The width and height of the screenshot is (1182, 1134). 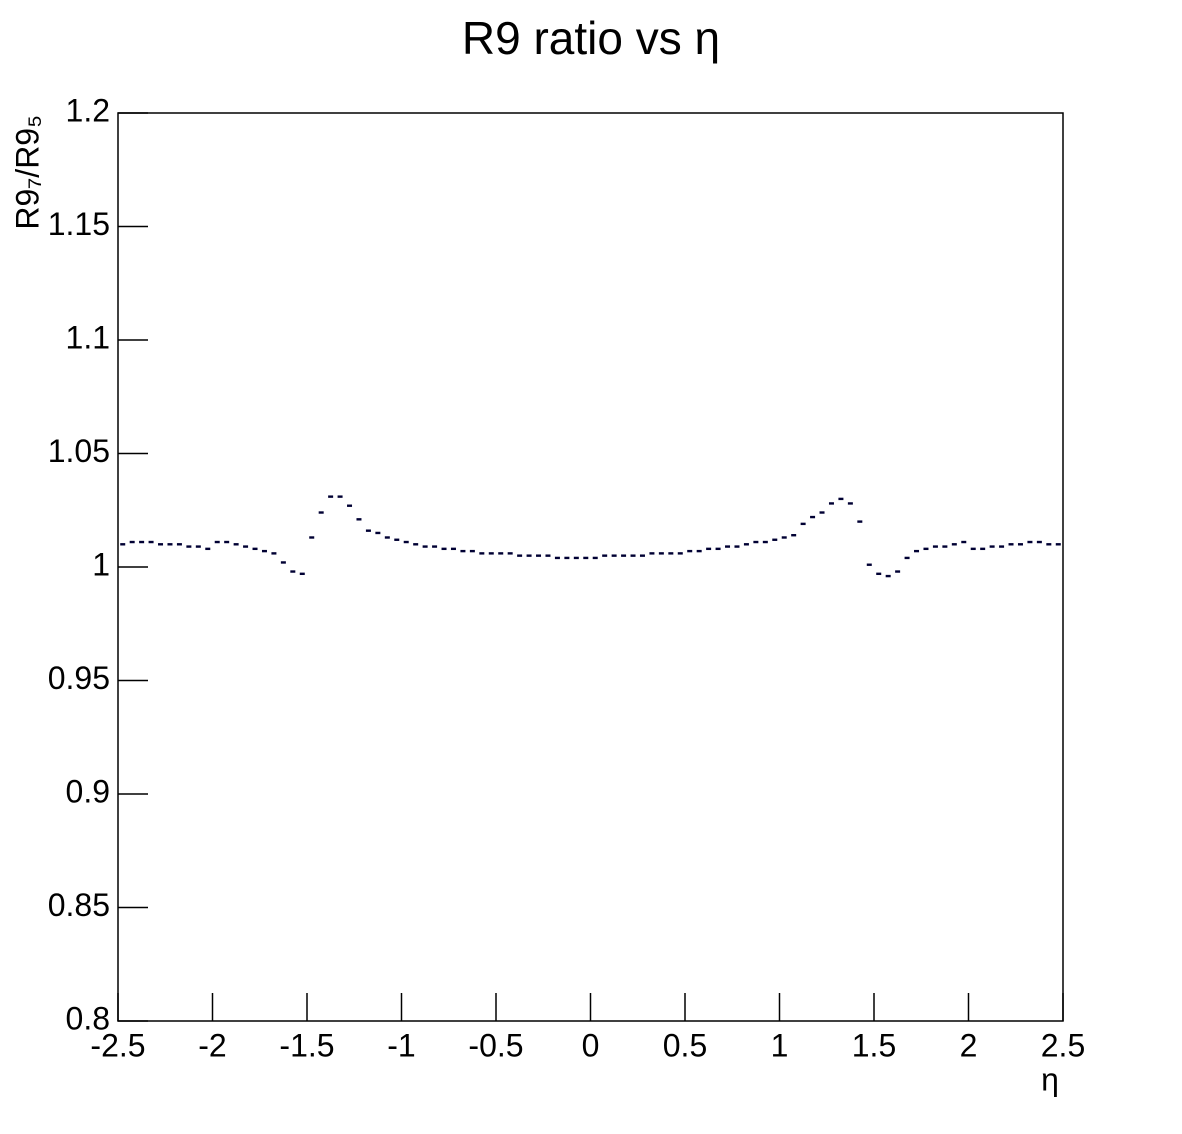 What do you see at coordinates (685, 1045) in the screenshot?
I see `x-tick-label: 0.5` at bounding box center [685, 1045].